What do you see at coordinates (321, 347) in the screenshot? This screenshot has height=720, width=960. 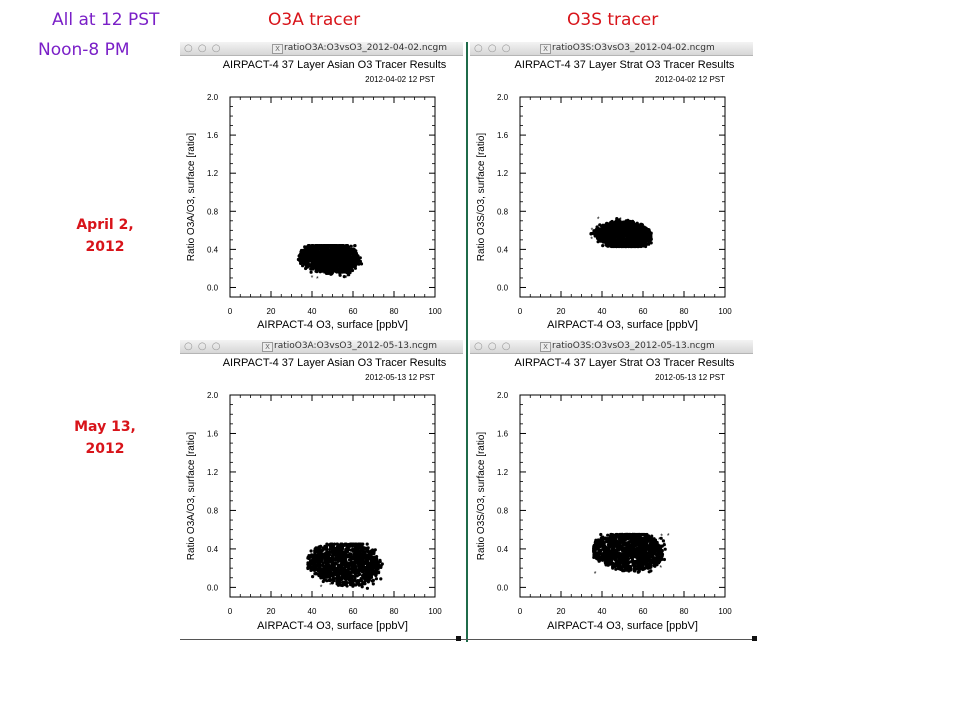 I see `window-titlebar: ○ ○ ○ X ratioO3A:O3vsO3_2012-05-13.ncgm` at bounding box center [321, 347].